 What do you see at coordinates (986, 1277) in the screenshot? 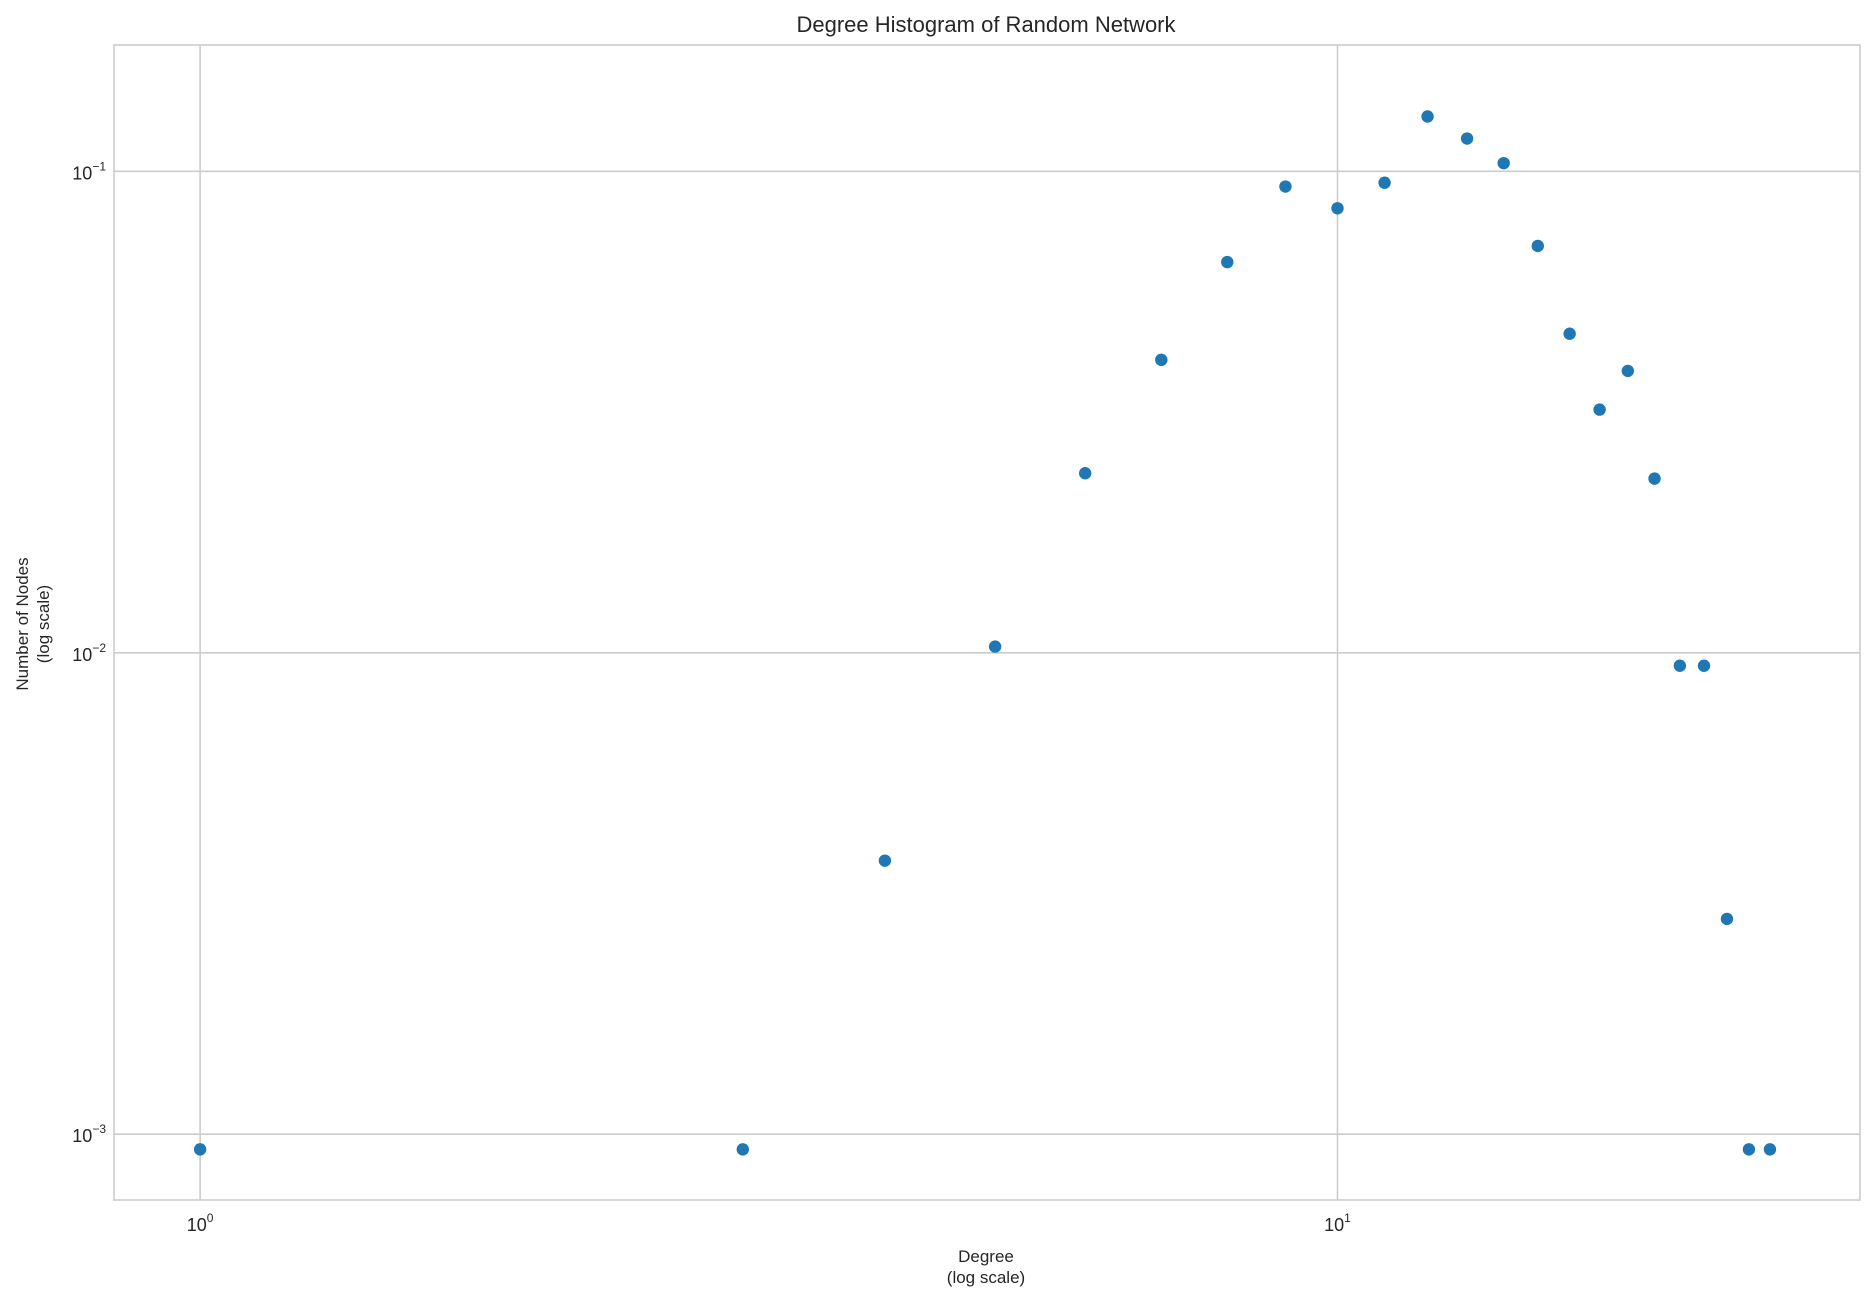
I see `x-axis-label-line2: (log scale)` at bounding box center [986, 1277].